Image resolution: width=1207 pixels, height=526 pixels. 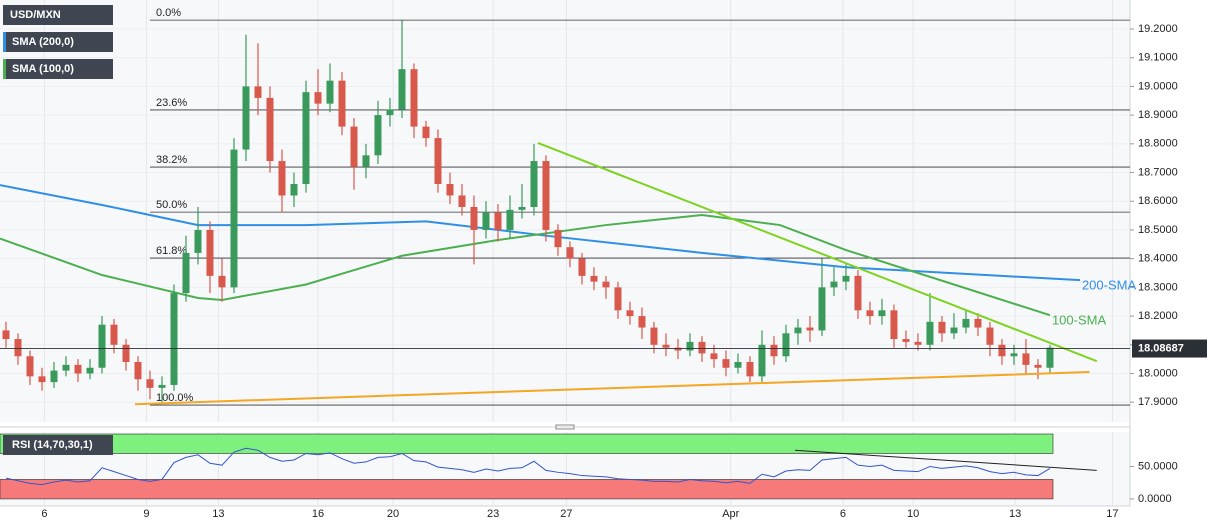 What do you see at coordinates (171, 160) in the screenshot?
I see `fib-label: 38.2%` at bounding box center [171, 160].